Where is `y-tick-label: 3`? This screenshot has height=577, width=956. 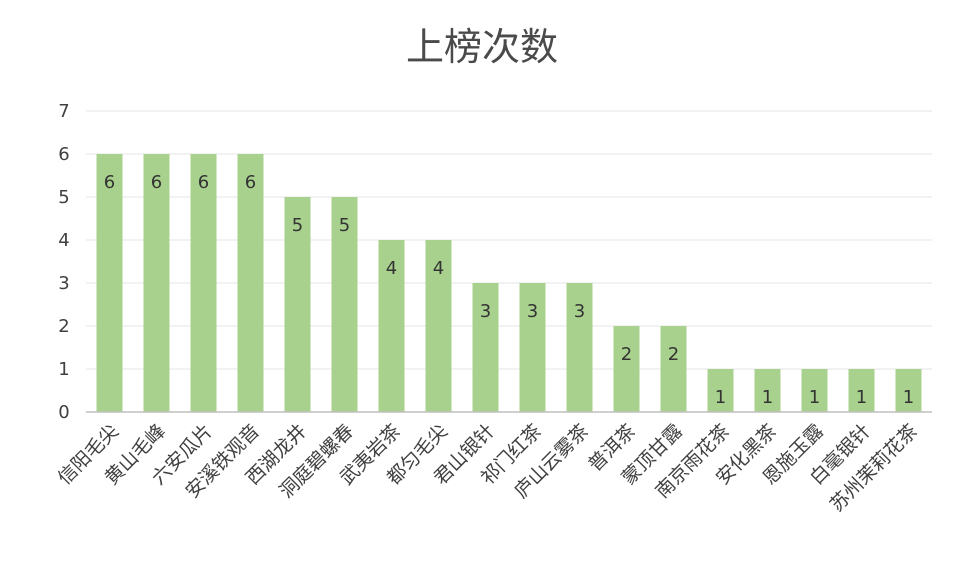
y-tick-label: 3 is located at coordinates (63, 283).